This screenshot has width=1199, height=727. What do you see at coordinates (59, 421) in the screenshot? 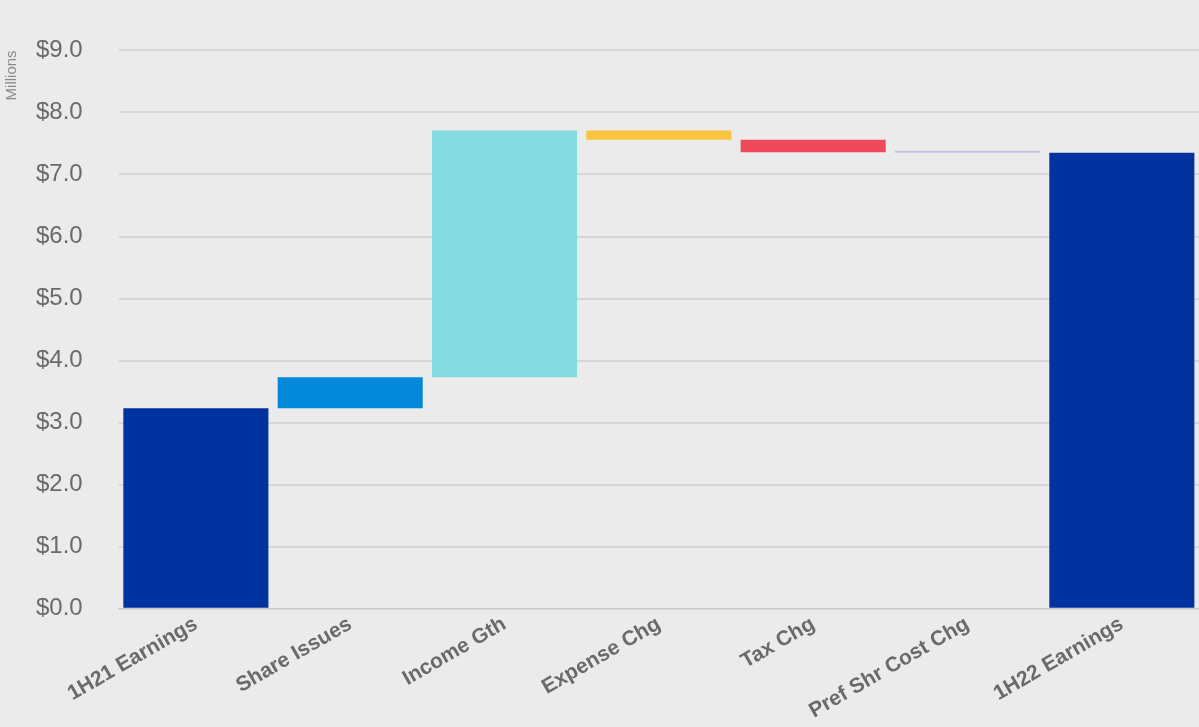
I see `y-tick-label: $3.0` at bounding box center [59, 421].